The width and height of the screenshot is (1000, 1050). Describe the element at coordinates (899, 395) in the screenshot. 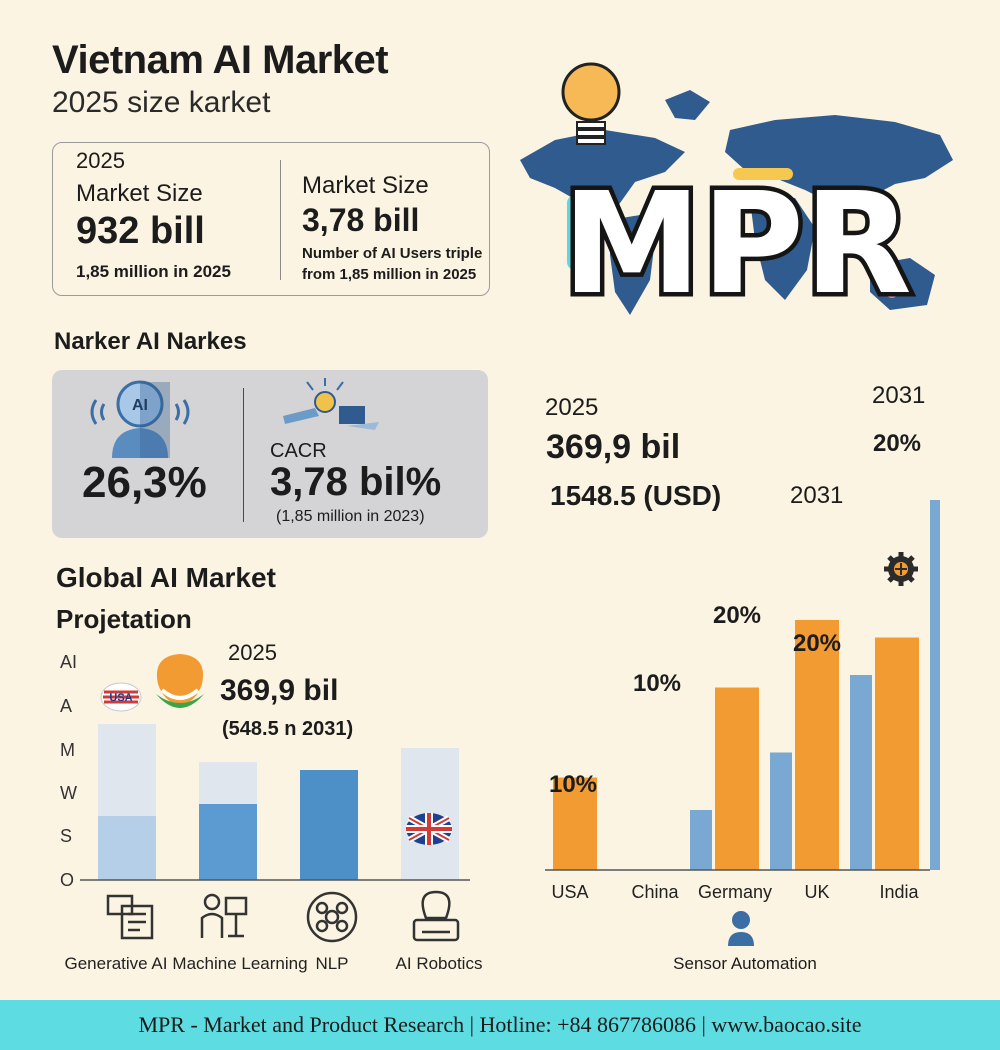

I see `right-chart-year-right: 2031` at that location.